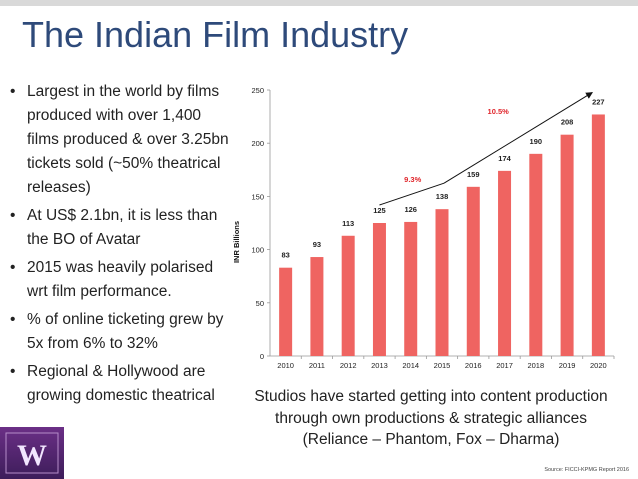  Describe the element at coordinates (285, 365) in the screenshot. I see `x-tick-label: 2010` at that location.